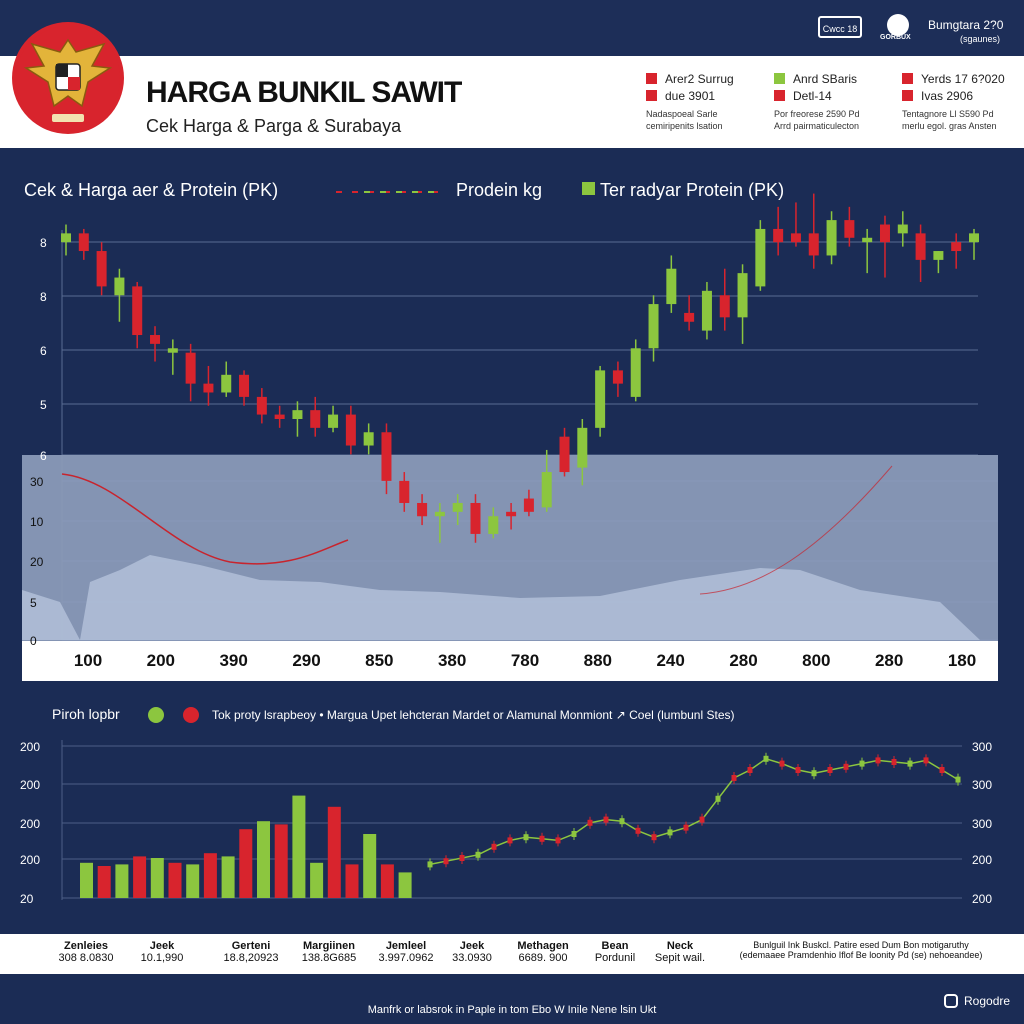 This screenshot has height=1024, width=1024. Describe the element at coordinates (962, 660) in the screenshot. I see `x-tick-label: 180` at that location.